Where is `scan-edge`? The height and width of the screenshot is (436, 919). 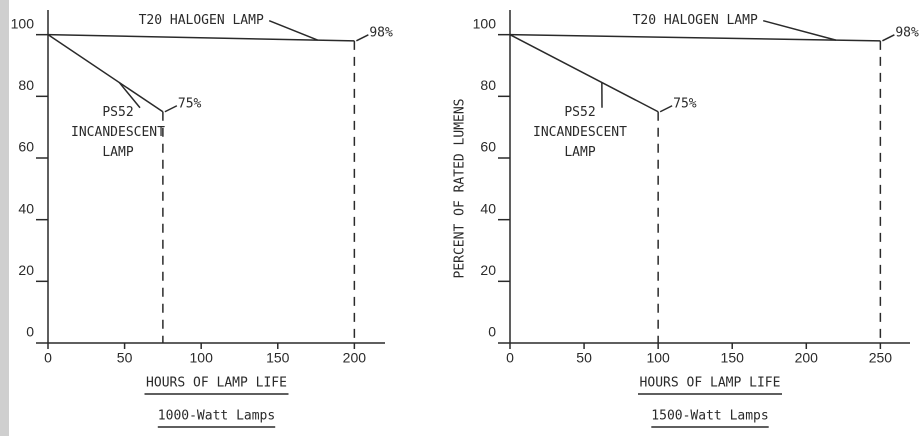 scan-edge is located at coordinates (4, 218).